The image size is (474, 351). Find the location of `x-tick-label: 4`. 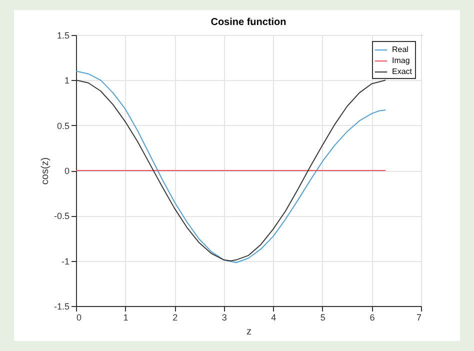

x-tick-label: 4 is located at coordinates (273, 317).